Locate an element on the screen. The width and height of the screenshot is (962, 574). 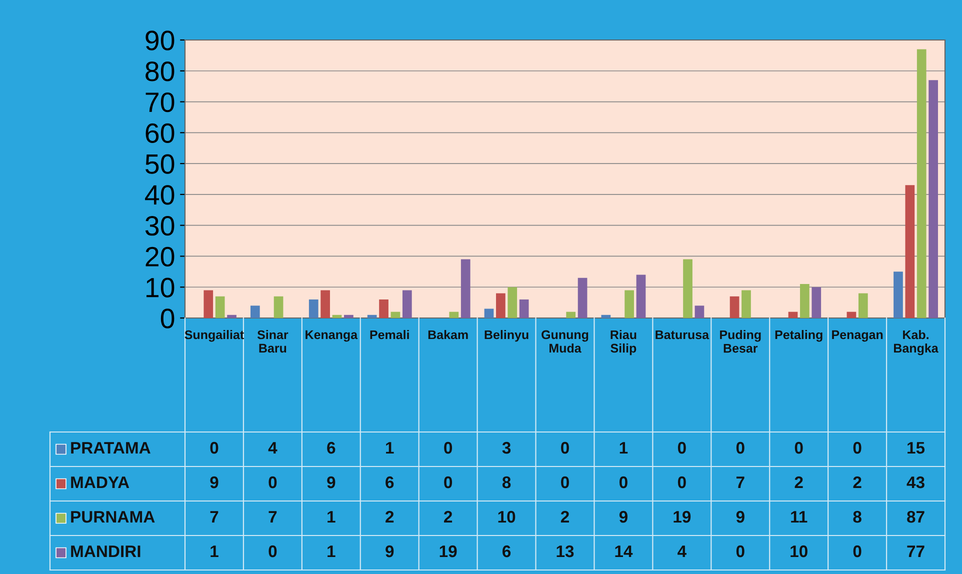
y-tick-label: 60 is located at coordinates (160, 133).